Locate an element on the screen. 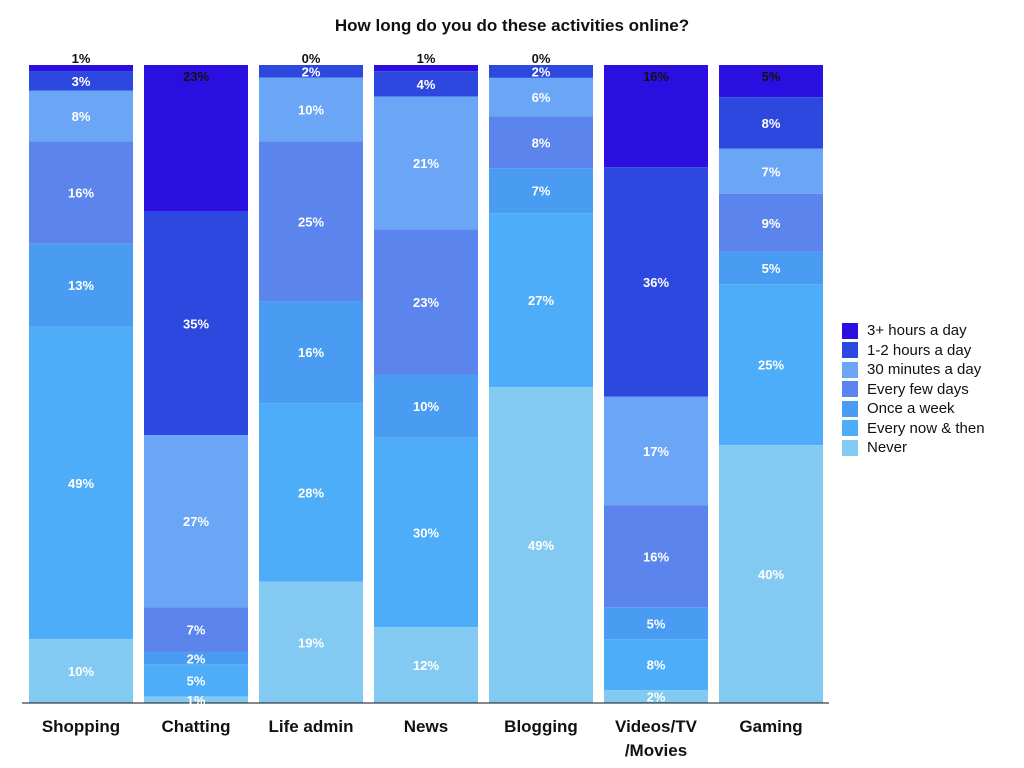 Image resolution: width=1024 pixels, height=768 pixels. legend-label: 30 minutes a day is located at coordinates (924, 370).